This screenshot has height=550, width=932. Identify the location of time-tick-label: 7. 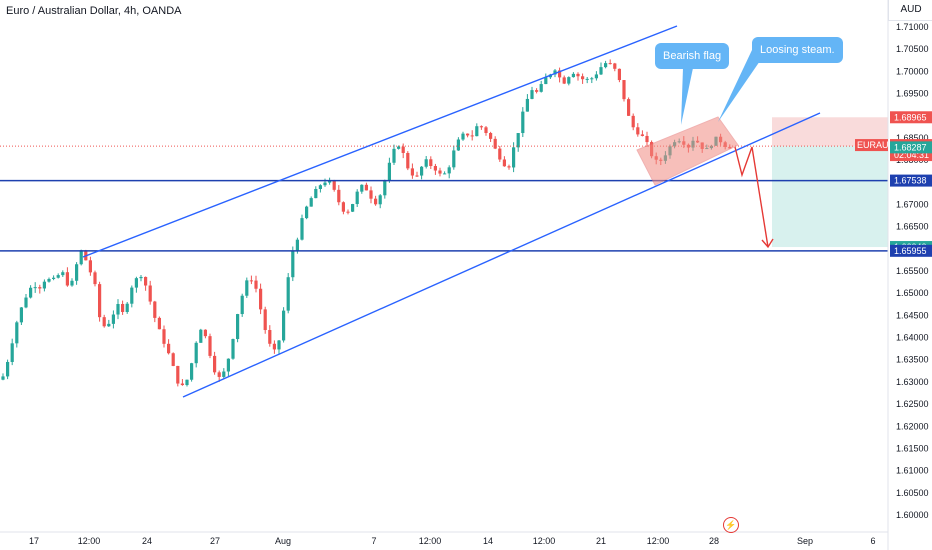
(373, 541).